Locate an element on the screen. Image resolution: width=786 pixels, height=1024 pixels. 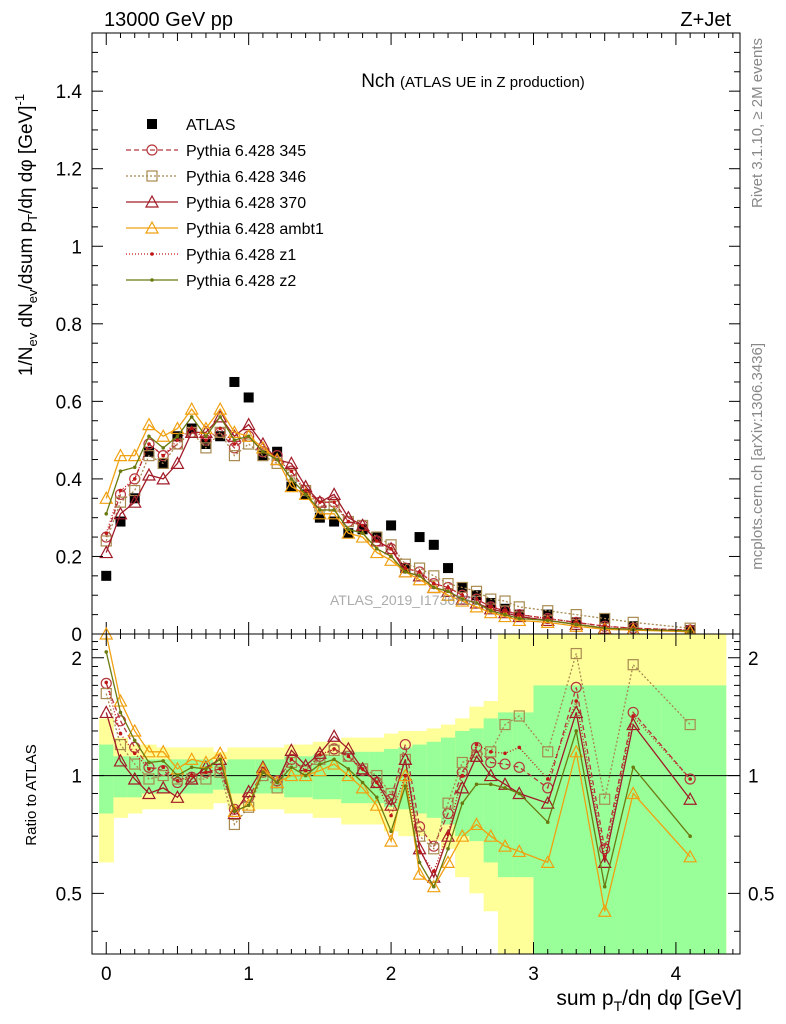
legend-label: Pythia 6.428 346 is located at coordinates (246, 177).